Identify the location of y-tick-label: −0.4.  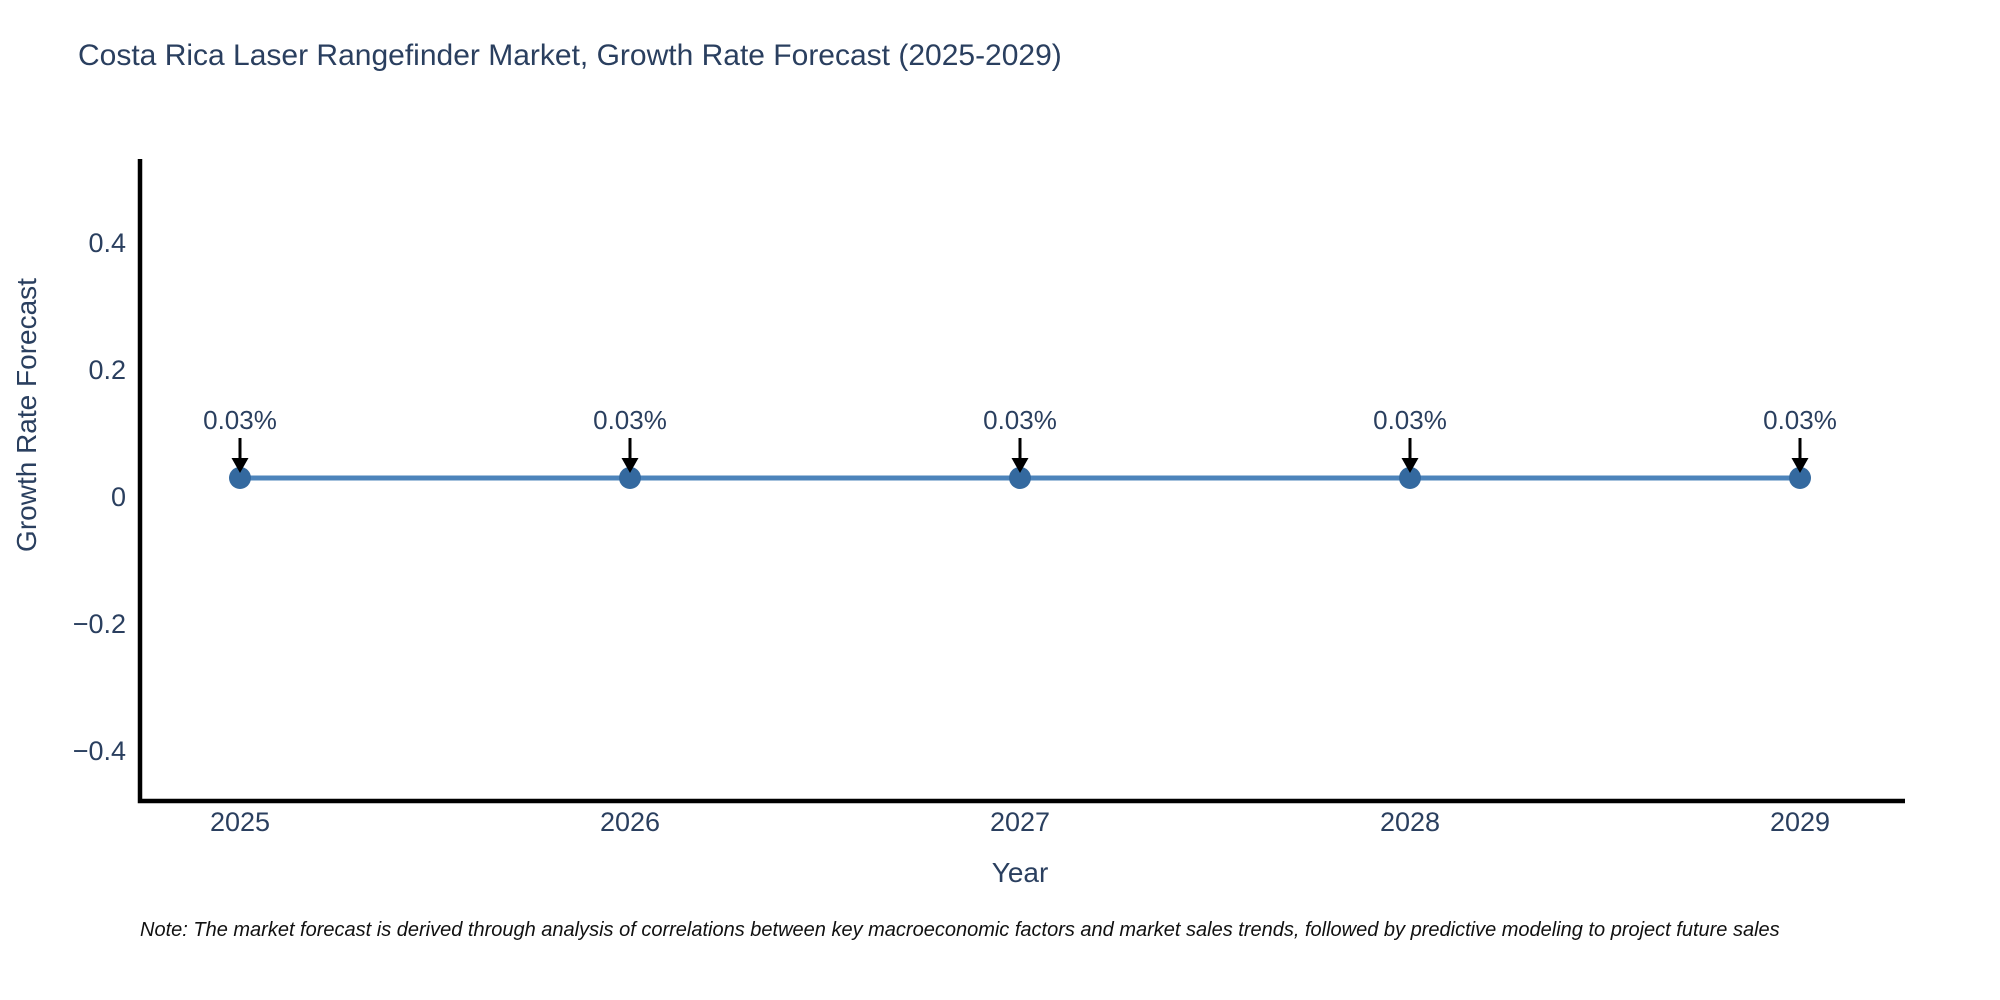
(99, 751).